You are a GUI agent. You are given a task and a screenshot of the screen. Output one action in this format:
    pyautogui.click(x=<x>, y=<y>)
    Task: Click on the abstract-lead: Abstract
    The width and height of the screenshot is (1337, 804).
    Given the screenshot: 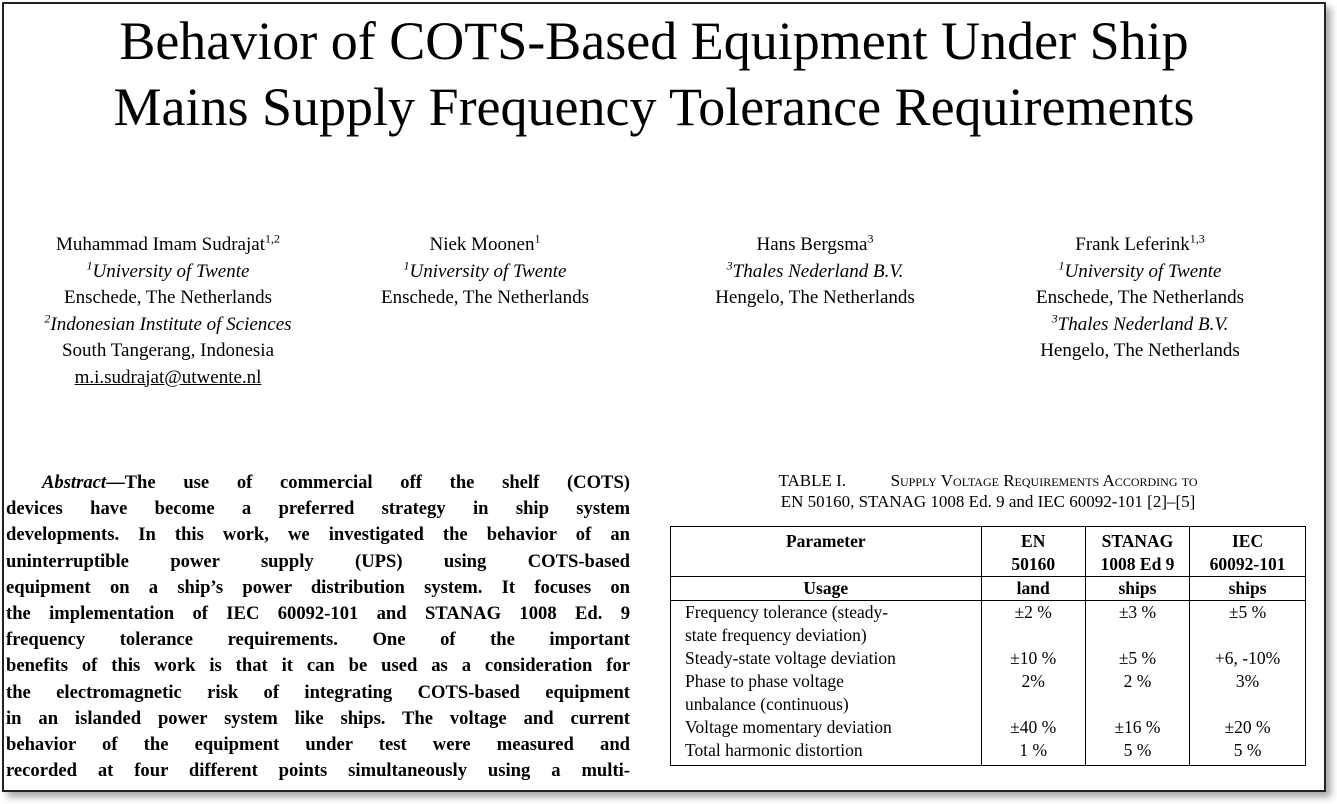 What is the action you would take?
    pyautogui.click(x=74, y=482)
    